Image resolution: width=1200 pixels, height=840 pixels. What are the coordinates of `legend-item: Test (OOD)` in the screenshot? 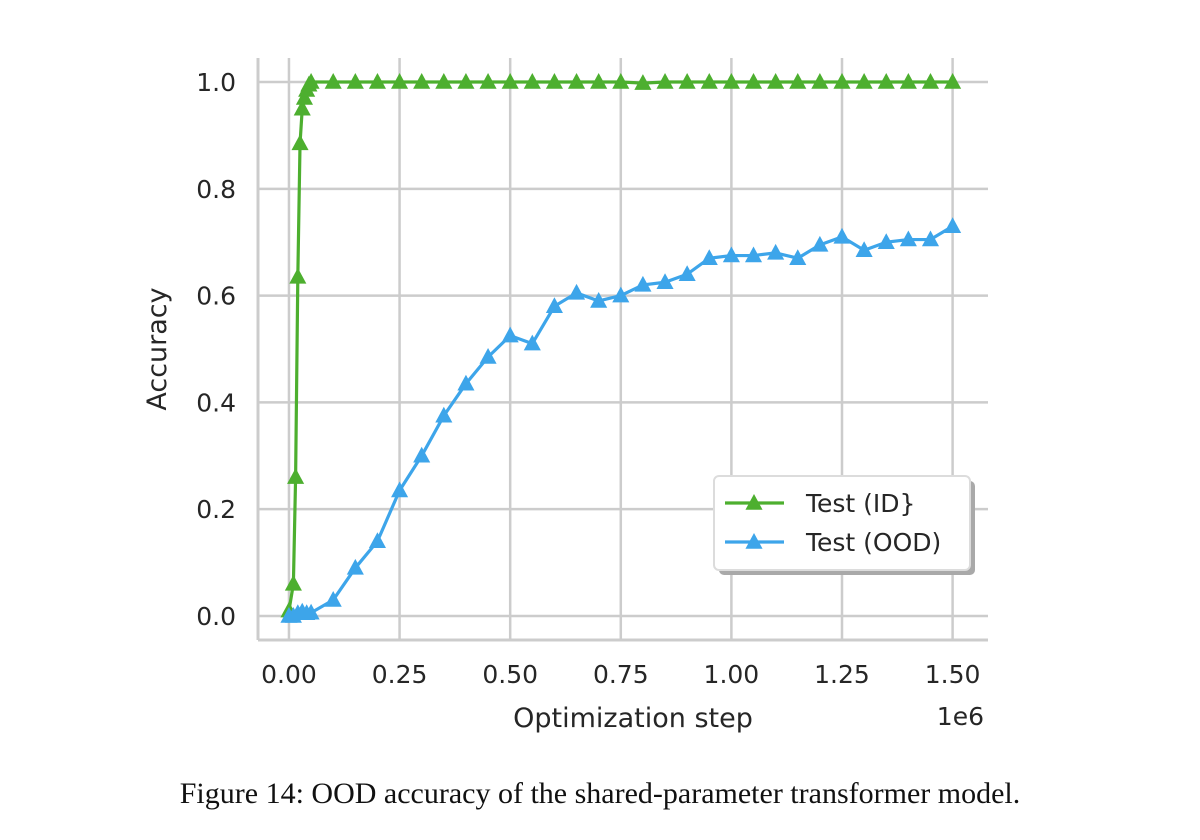 It's located at (833, 542).